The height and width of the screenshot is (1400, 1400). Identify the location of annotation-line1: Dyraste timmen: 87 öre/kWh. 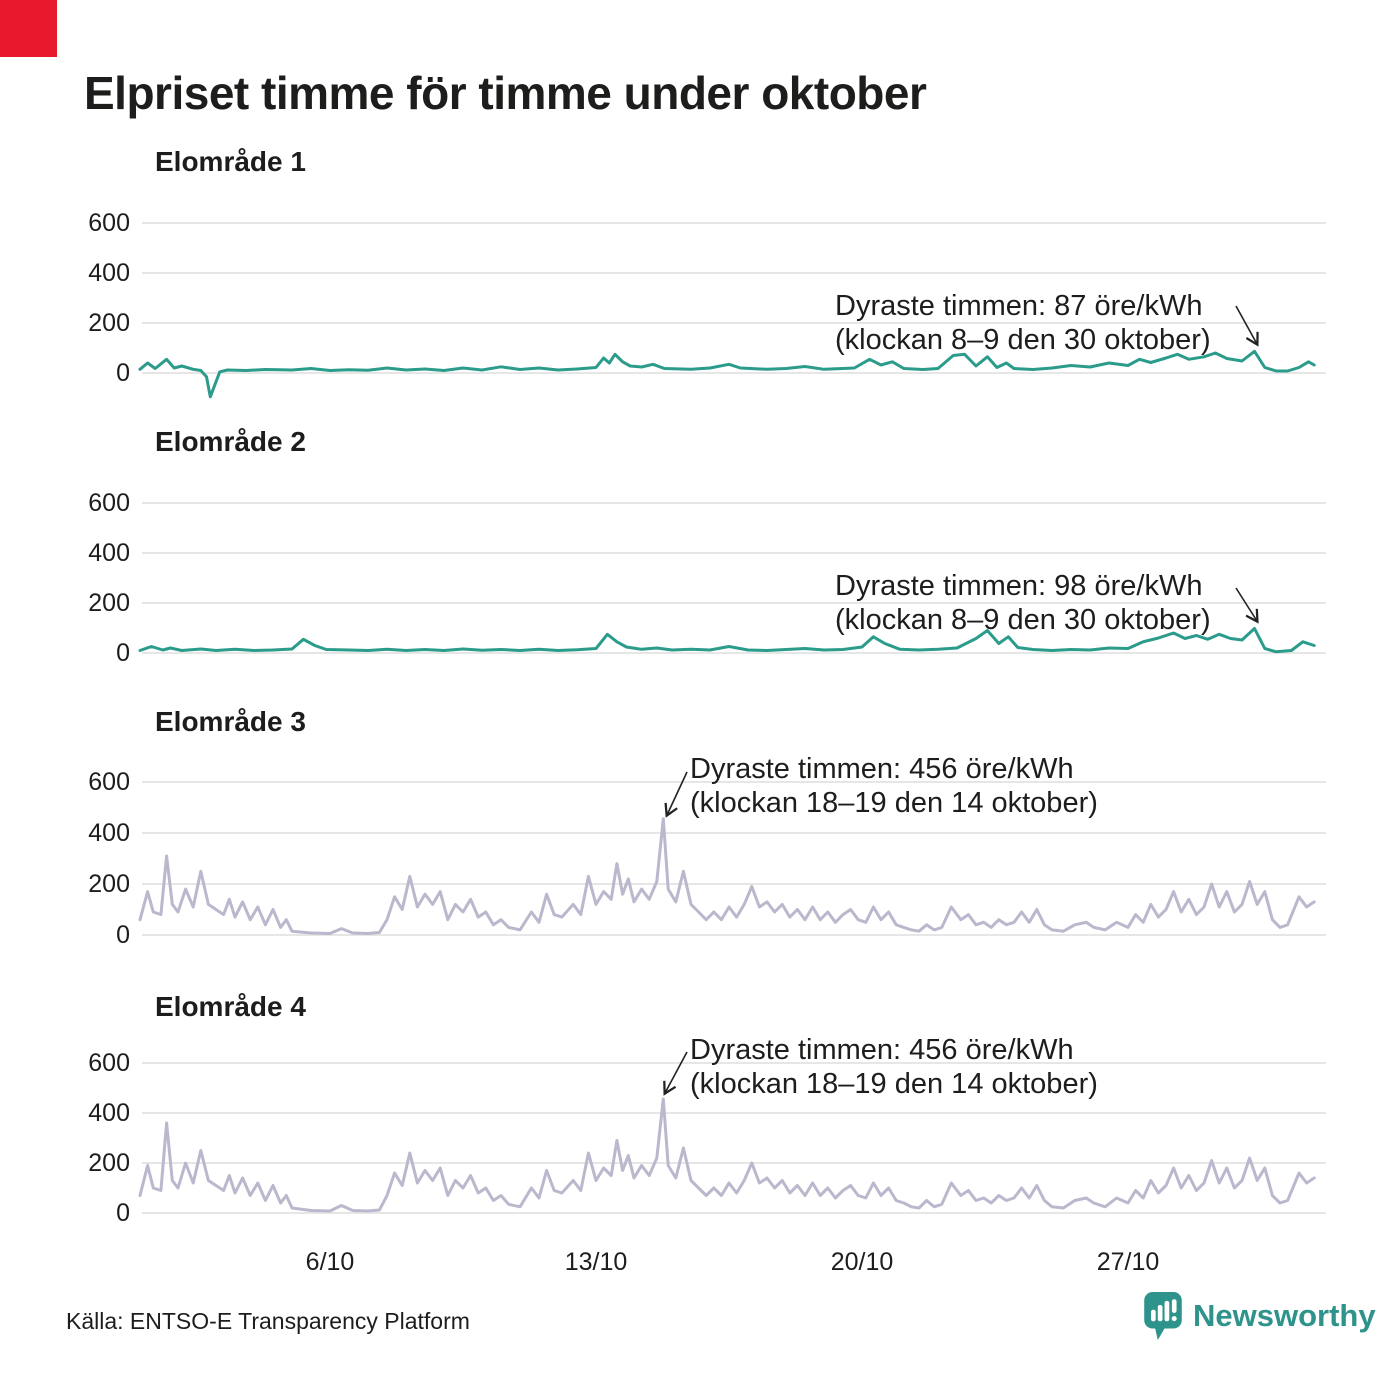
(1019, 306).